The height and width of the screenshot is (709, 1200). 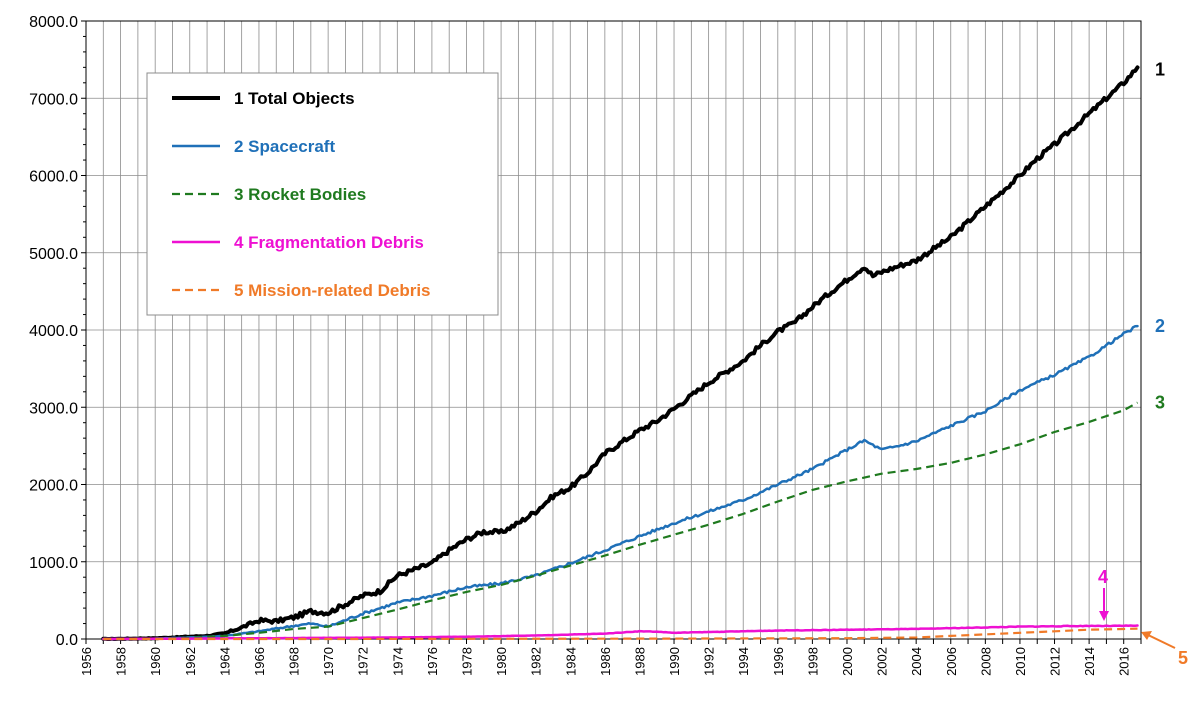 I want to click on x-tick-label: 1996, so click(x=778, y=661).